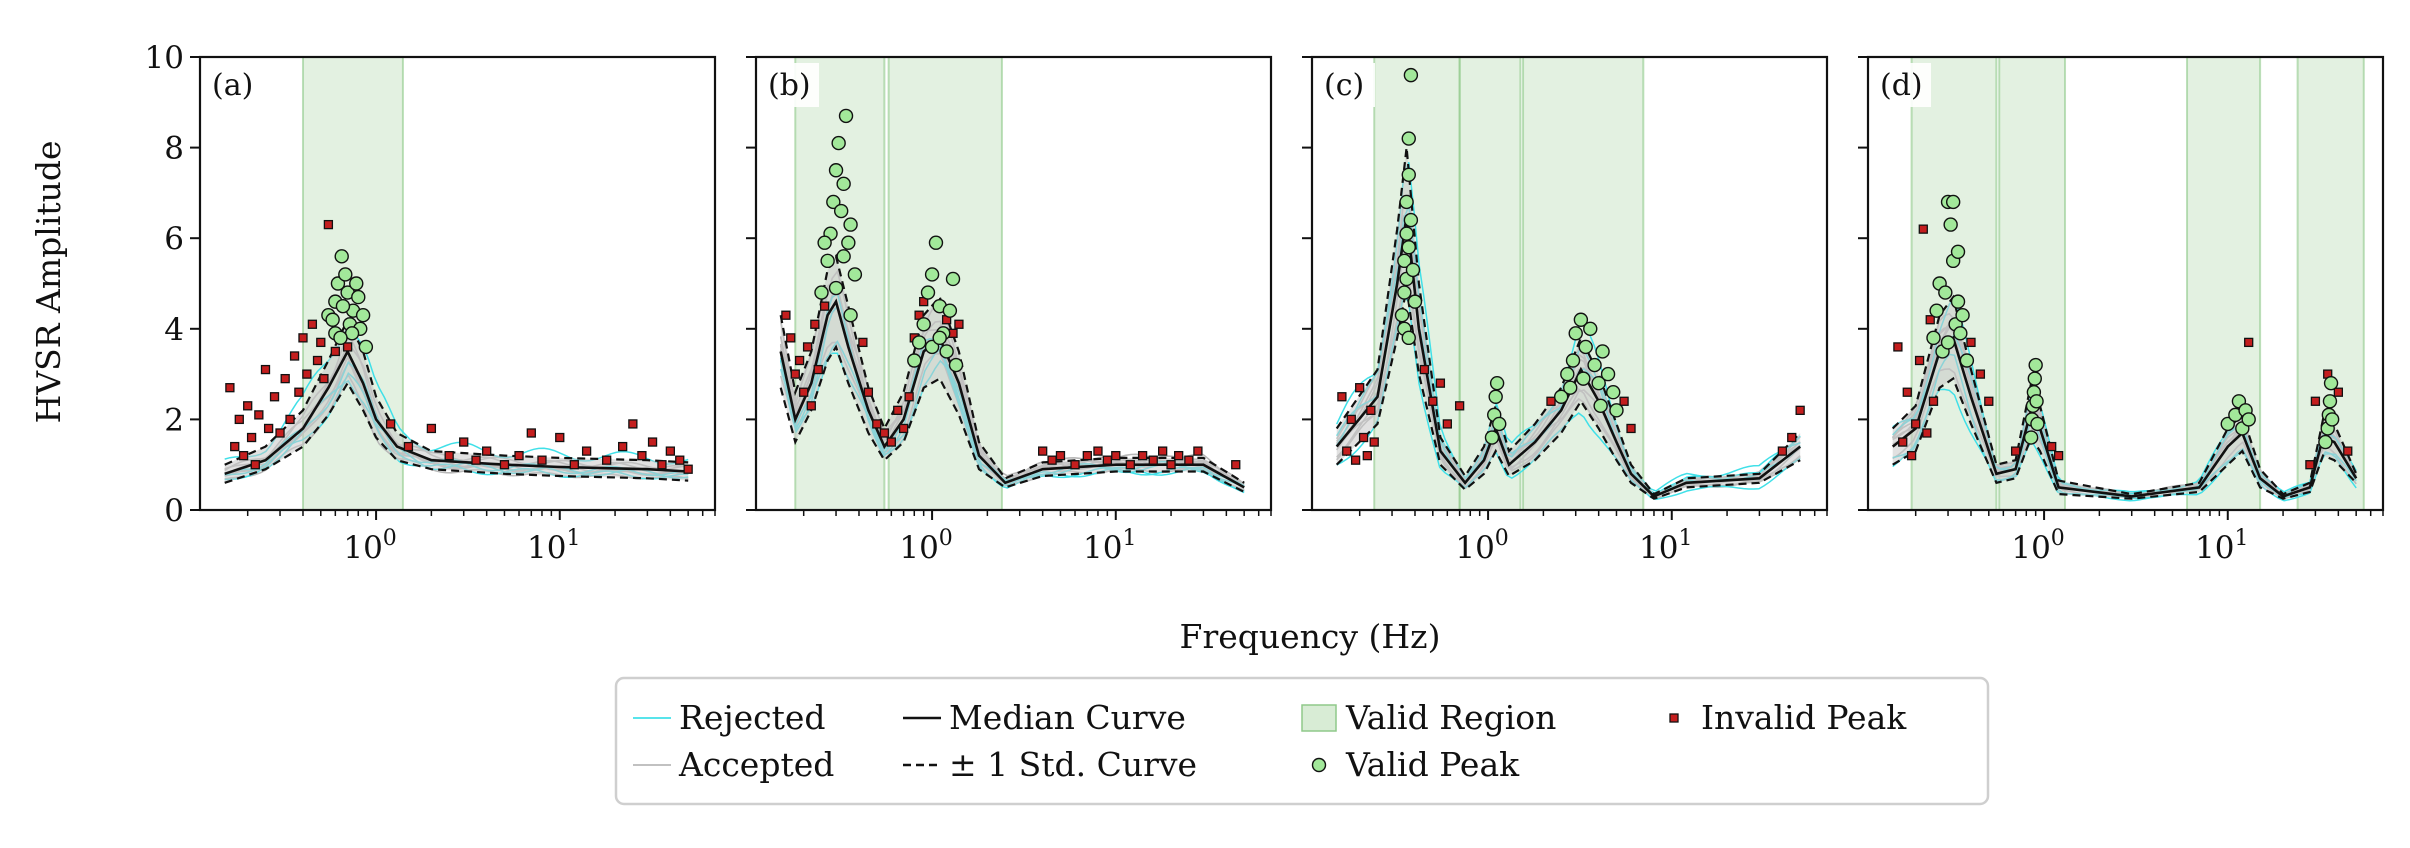 This screenshot has height=848, width=2410. I want to click on panel-d: (d)100 10¹, so click(2121, 310).